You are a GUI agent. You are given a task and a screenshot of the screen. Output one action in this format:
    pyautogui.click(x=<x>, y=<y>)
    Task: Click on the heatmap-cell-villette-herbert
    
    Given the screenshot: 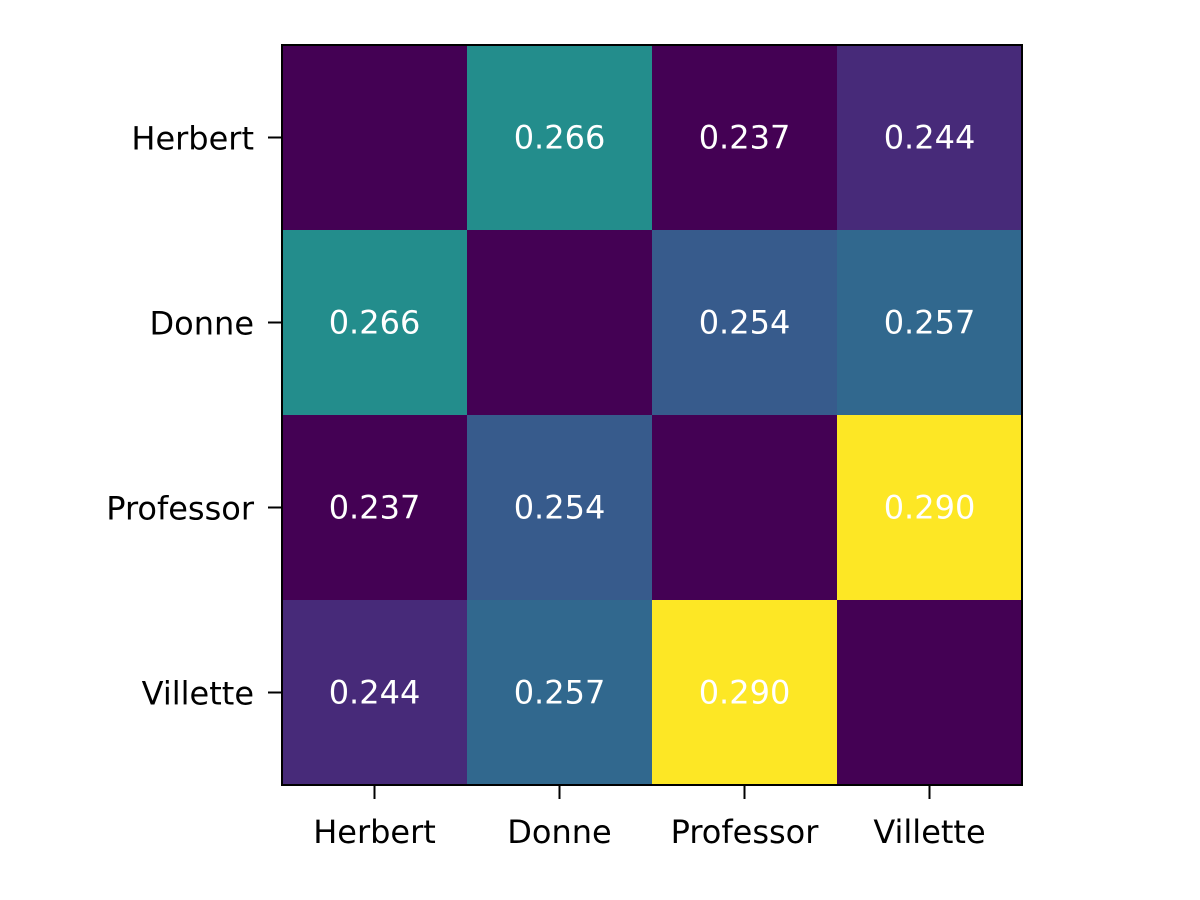 What is the action you would take?
    pyautogui.click(x=374, y=692)
    